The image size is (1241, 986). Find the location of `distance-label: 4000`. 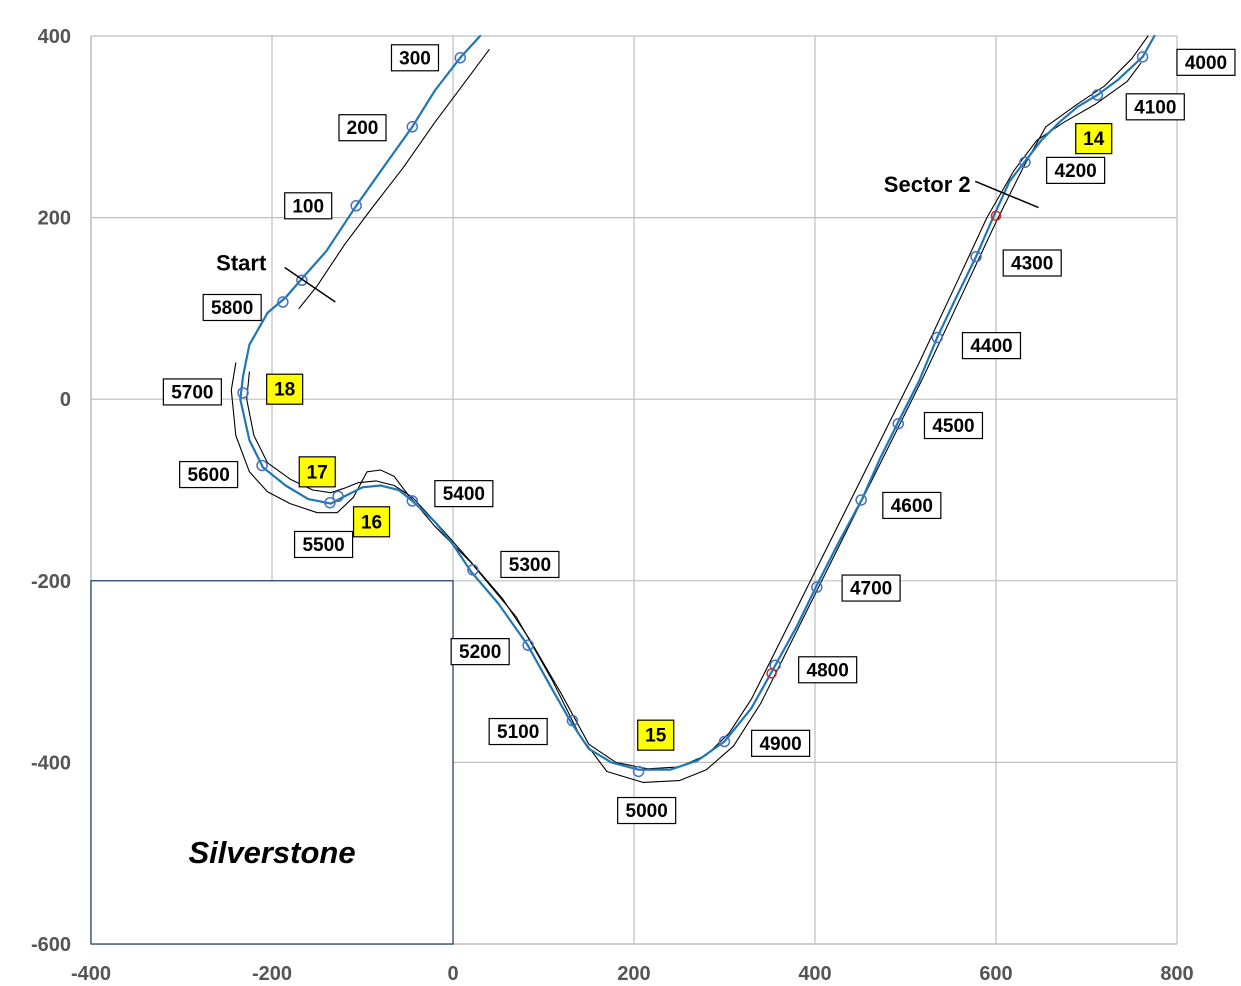

distance-label: 4000 is located at coordinates (1206, 62).